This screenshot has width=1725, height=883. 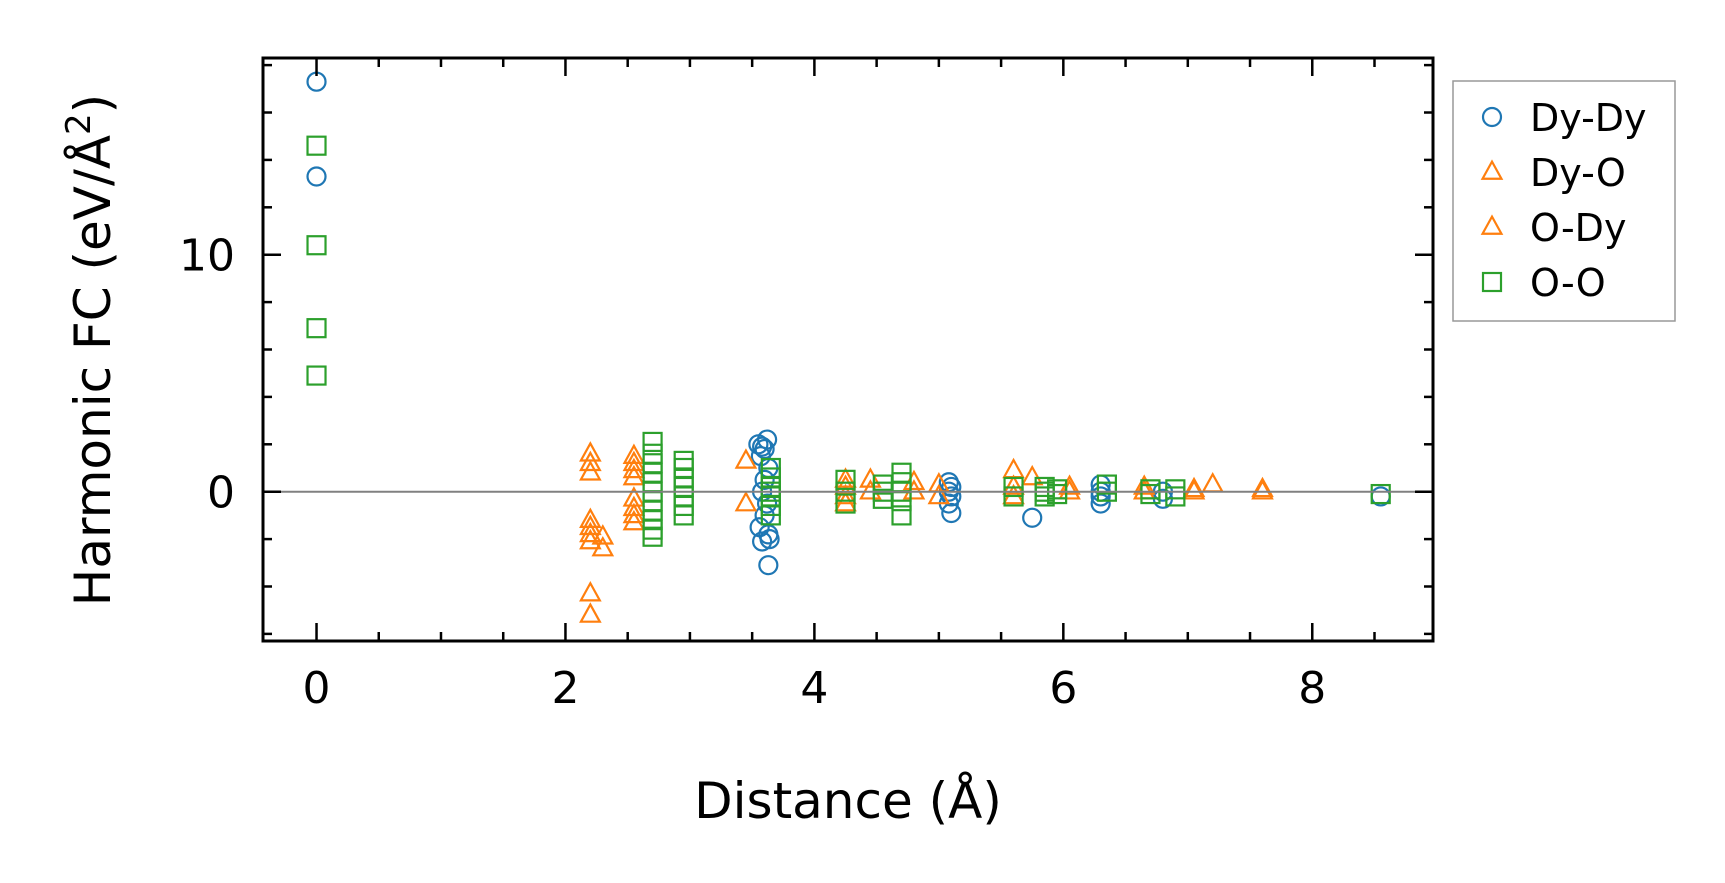 What do you see at coordinates (1312, 688) in the screenshot?
I see `x-tick-label: 8` at bounding box center [1312, 688].